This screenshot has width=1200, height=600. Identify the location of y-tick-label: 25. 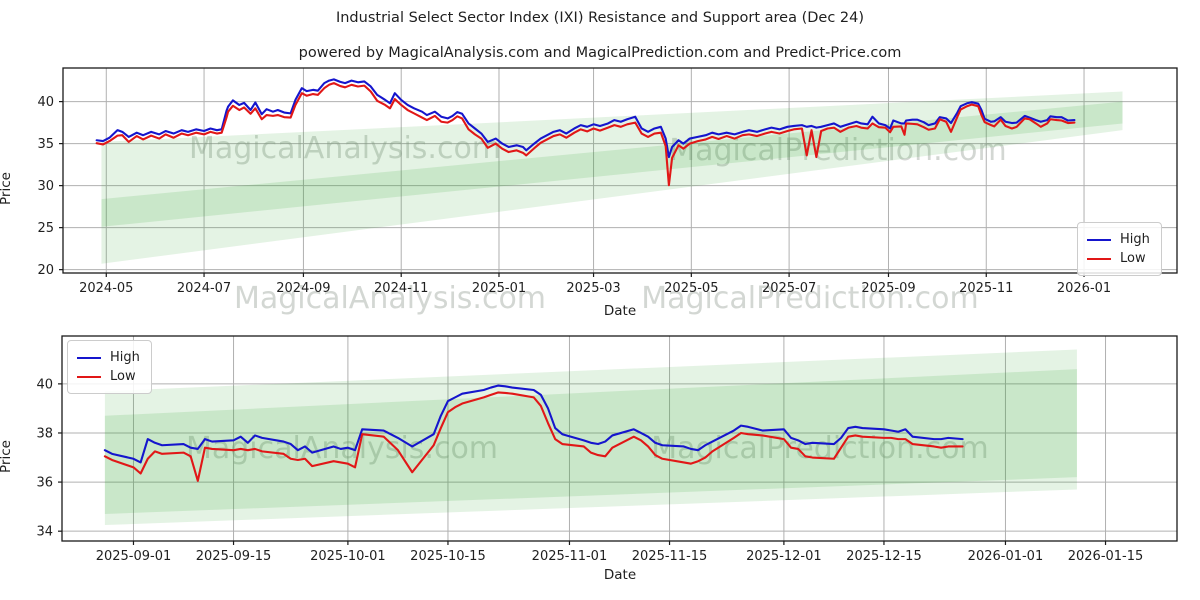
(45, 228).